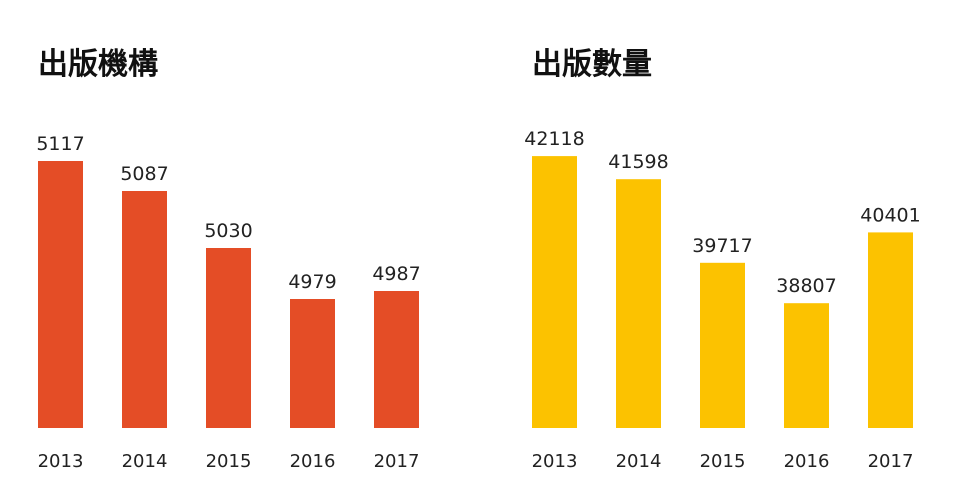 The width and height of the screenshot is (973, 493). I want to click on chart-title: 出版數量, so click(592, 64).